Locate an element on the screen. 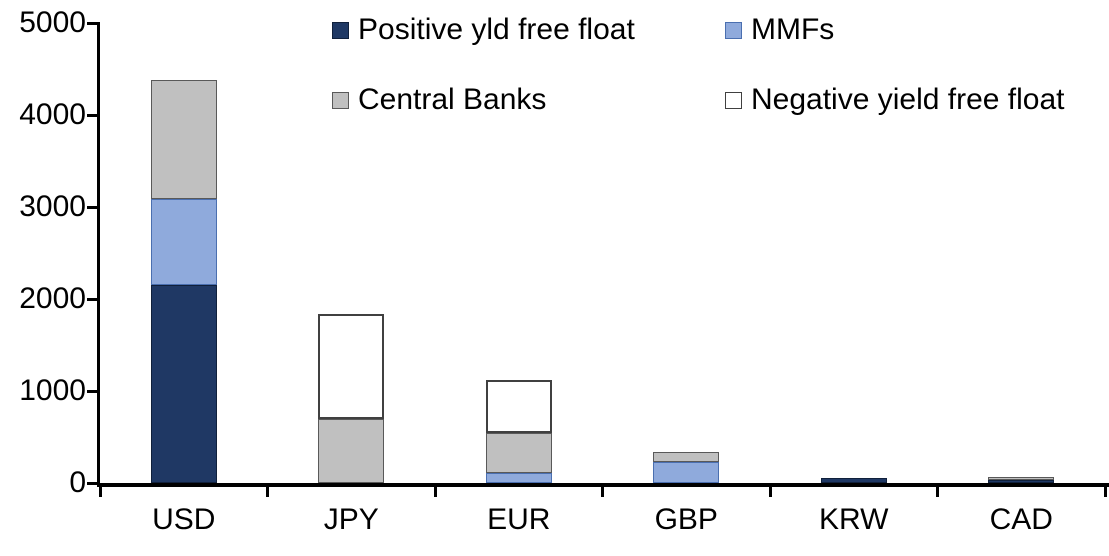  legend-swatch-positive-yld-free-float is located at coordinates (340, 30).